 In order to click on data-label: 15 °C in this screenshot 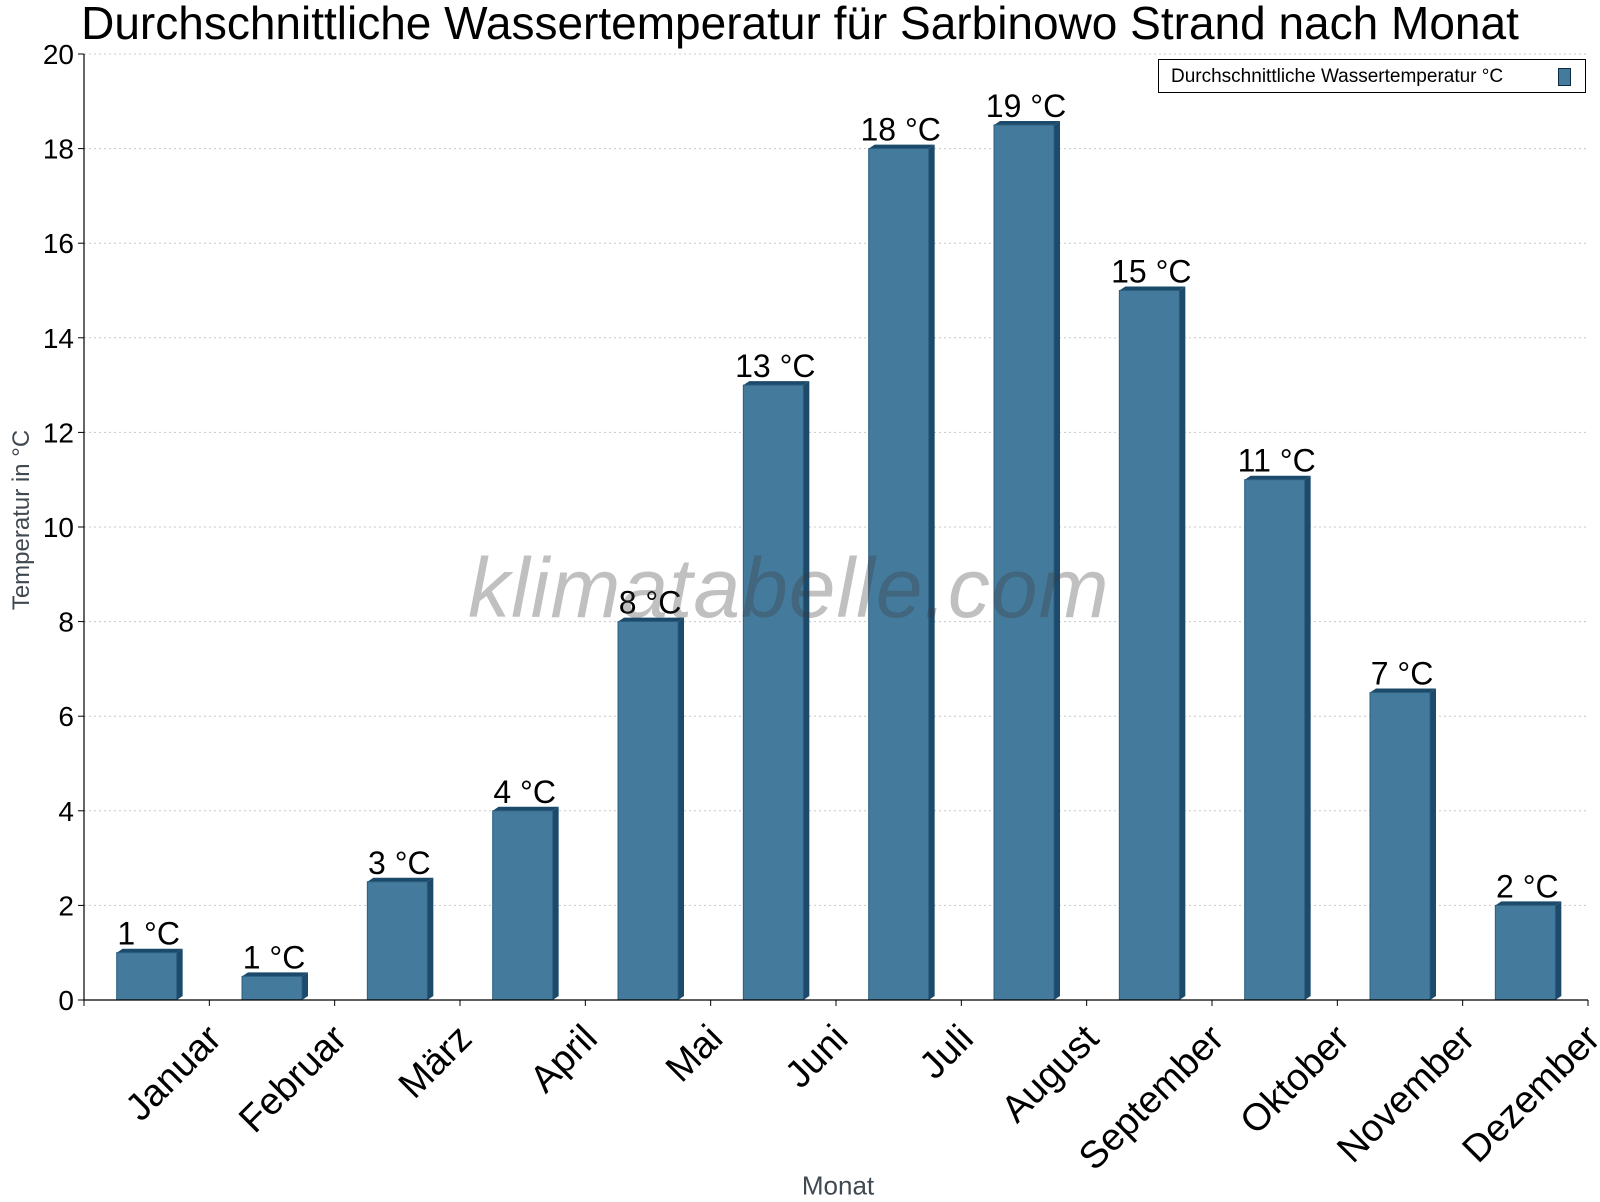, I will do `click(1151, 272)`.